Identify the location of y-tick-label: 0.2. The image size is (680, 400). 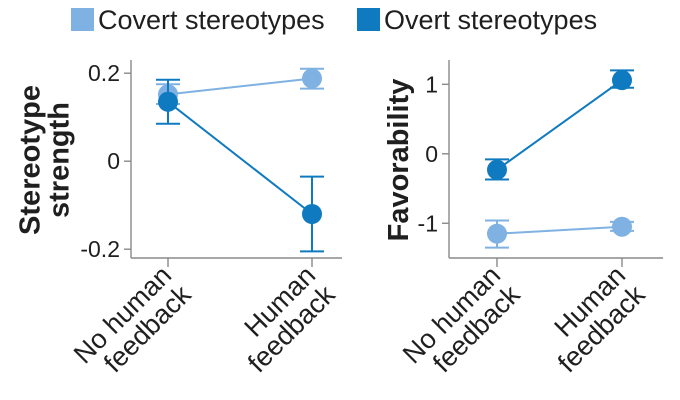
(104, 73).